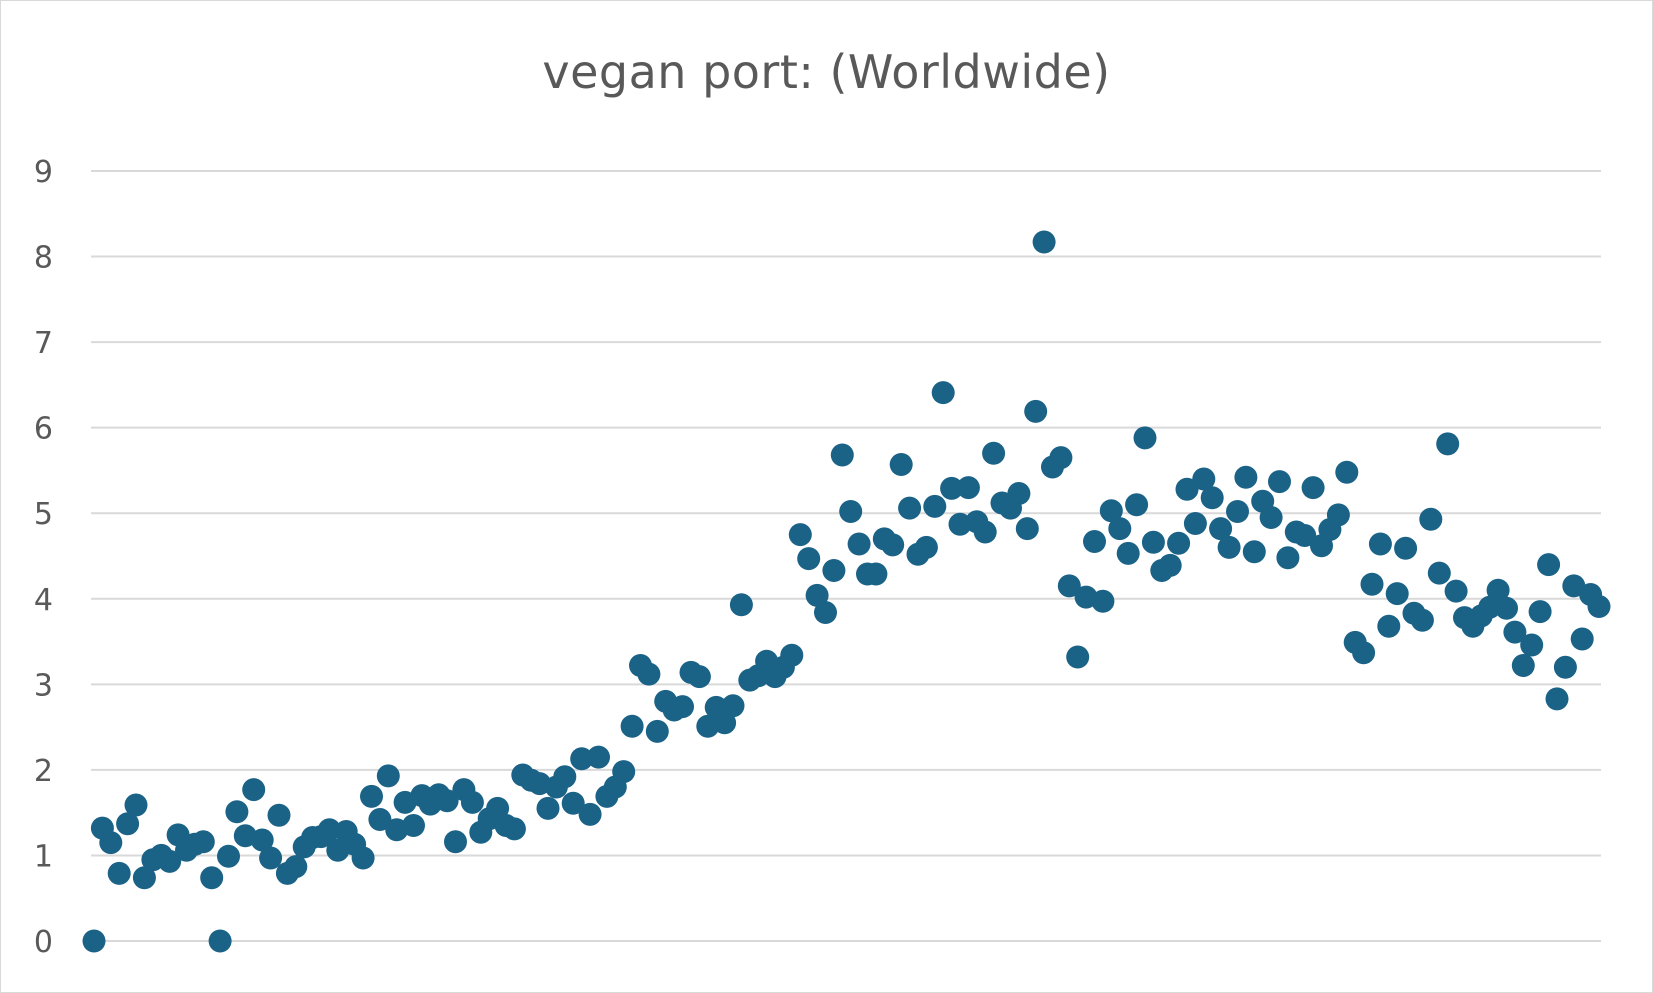 This screenshot has width=1653, height=993. I want to click on y-tick-label: 7, so click(43, 343).